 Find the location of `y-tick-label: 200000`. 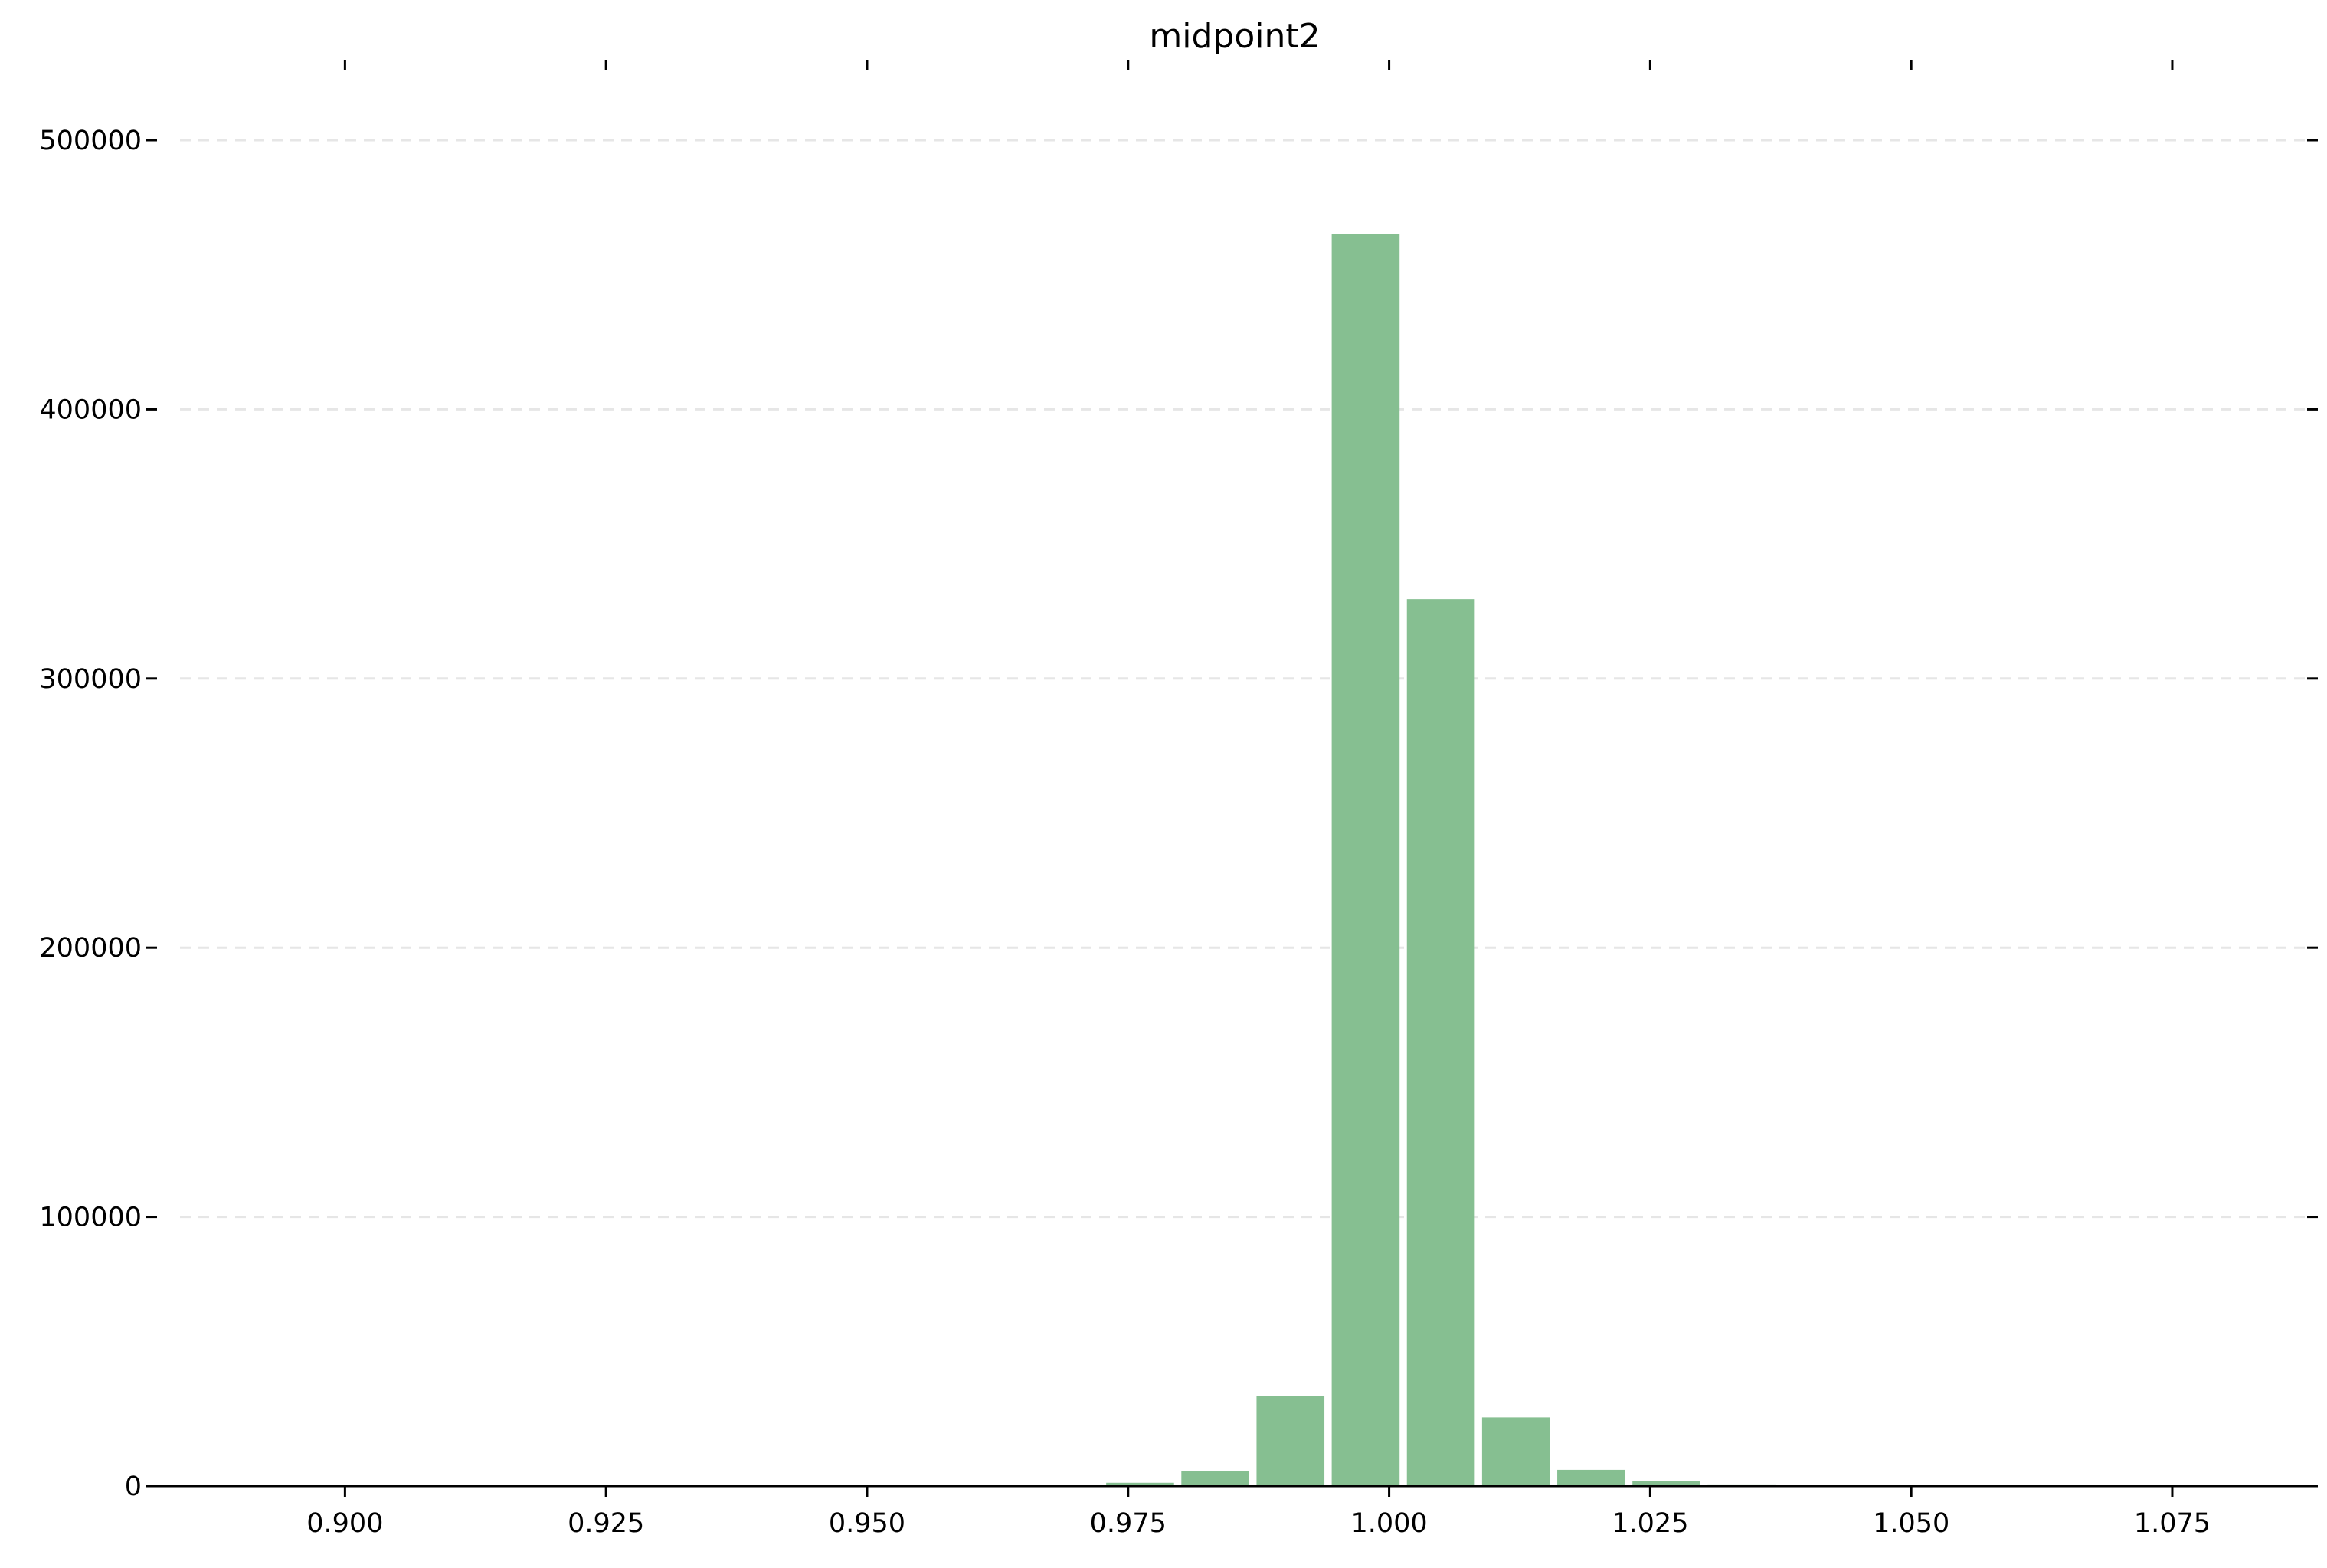

y-tick-label: 200000 is located at coordinates (90, 948).